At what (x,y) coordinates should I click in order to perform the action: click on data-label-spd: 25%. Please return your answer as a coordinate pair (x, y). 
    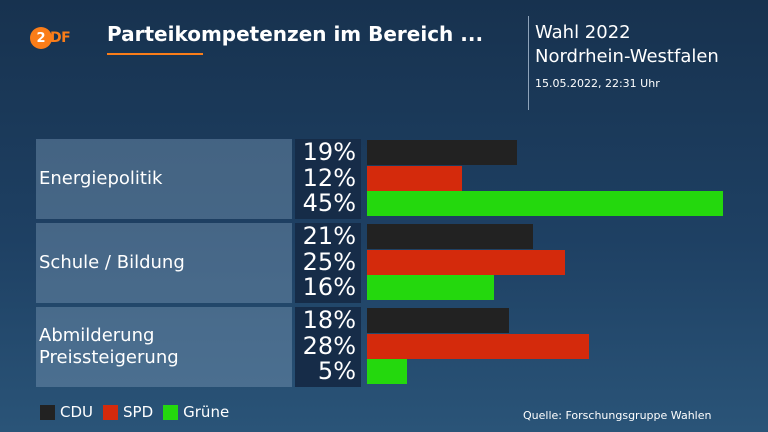
    Looking at the image, I should click on (329, 261).